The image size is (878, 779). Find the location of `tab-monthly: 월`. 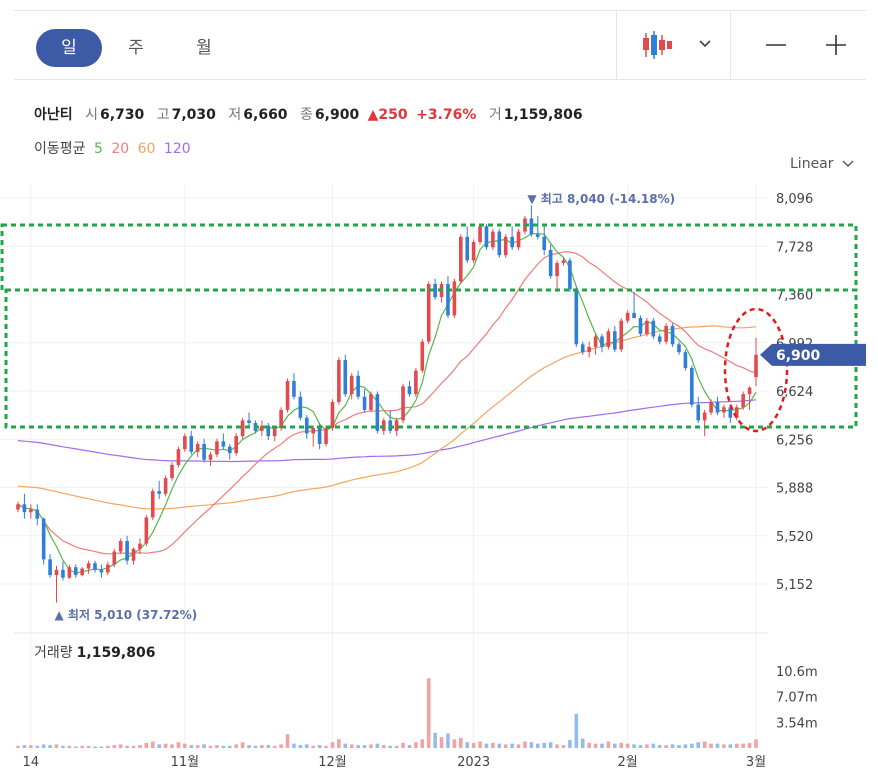

tab-monthly: 월 is located at coordinates (204, 48).